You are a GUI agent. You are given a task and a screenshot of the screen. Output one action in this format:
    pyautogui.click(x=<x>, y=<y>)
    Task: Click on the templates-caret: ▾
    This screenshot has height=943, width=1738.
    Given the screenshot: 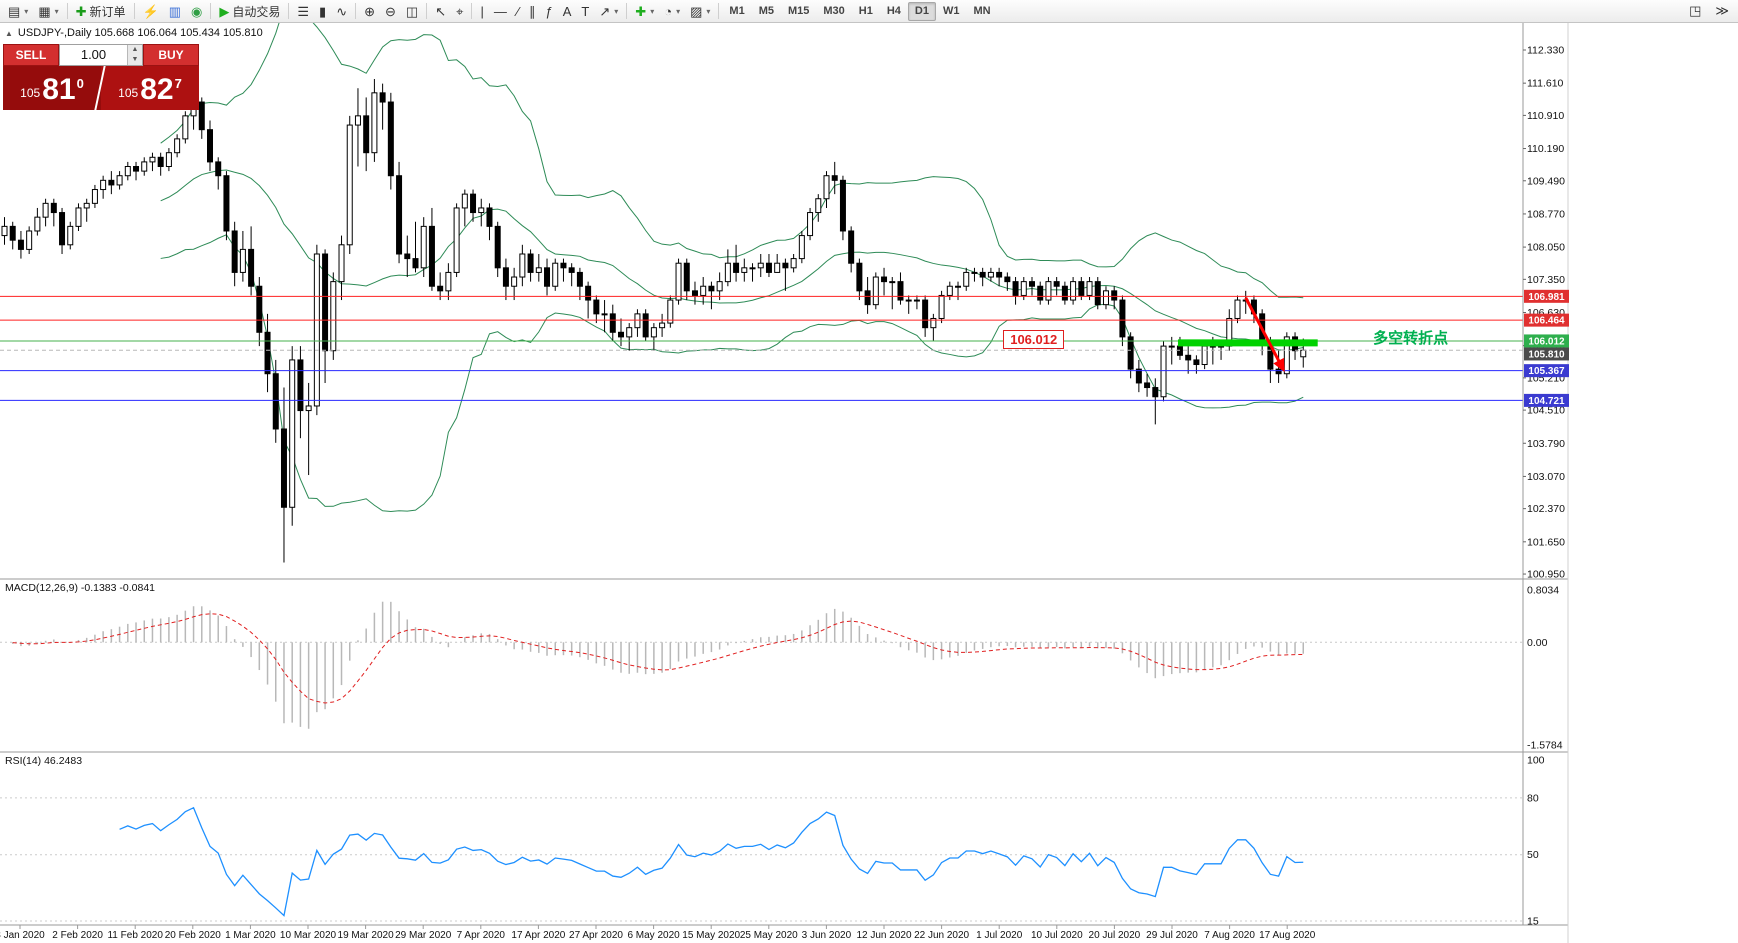 What is the action you would take?
    pyautogui.click(x=708, y=11)
    